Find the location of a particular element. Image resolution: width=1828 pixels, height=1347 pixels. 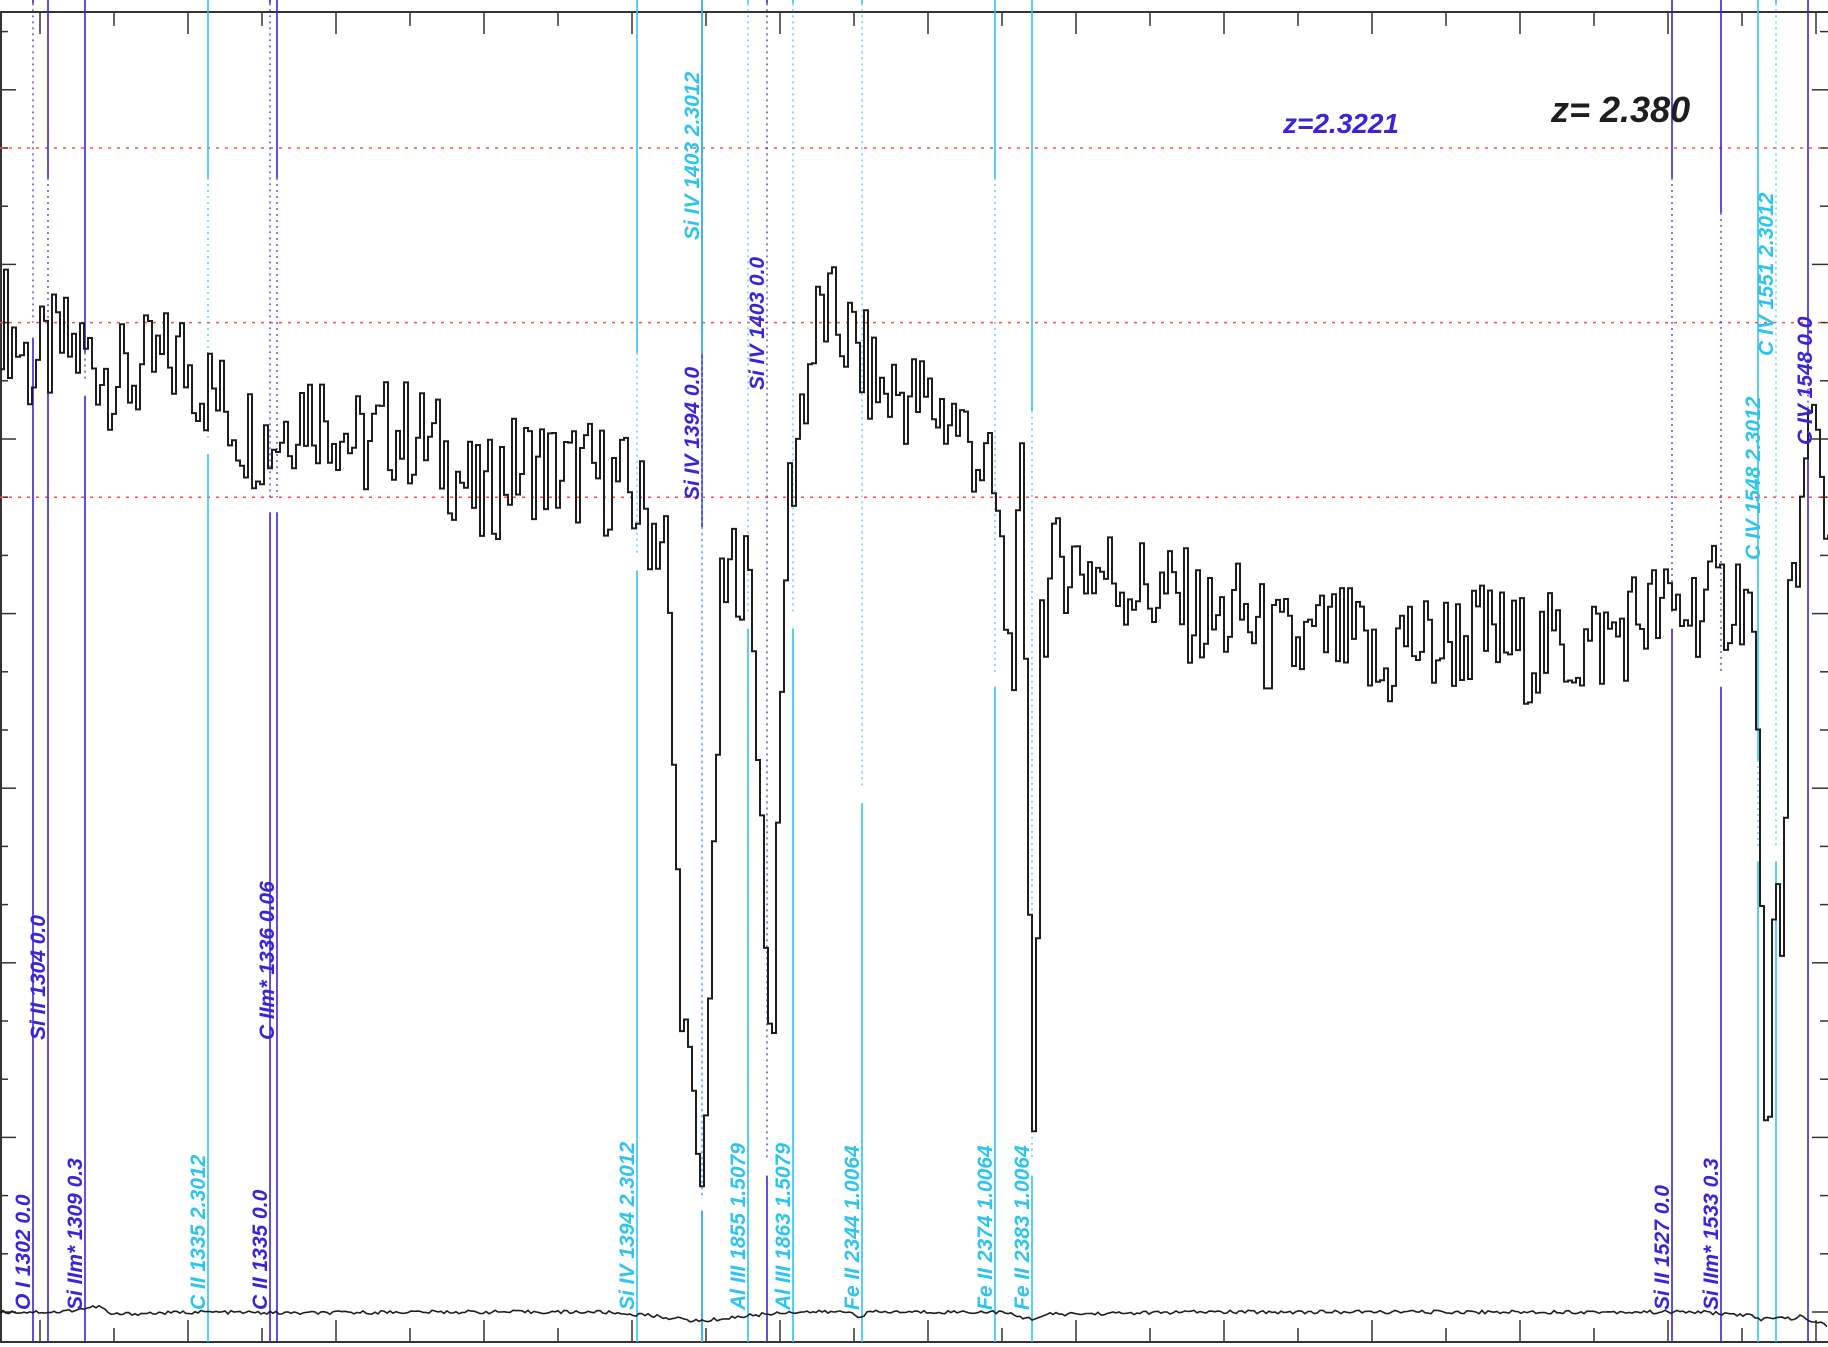

line-label: Al III 1863 1.5079 is located at coordinates (783, 1227).